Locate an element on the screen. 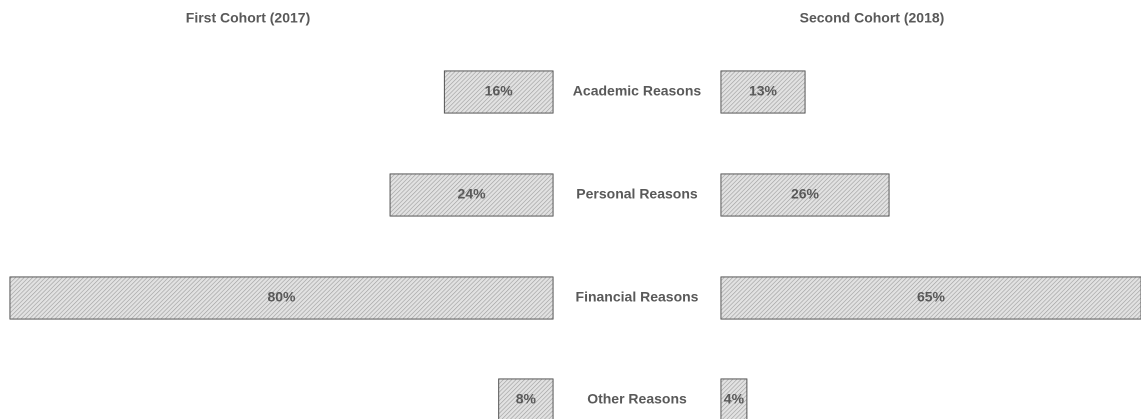  value-label: 65% is located at coordinates (931, 297).